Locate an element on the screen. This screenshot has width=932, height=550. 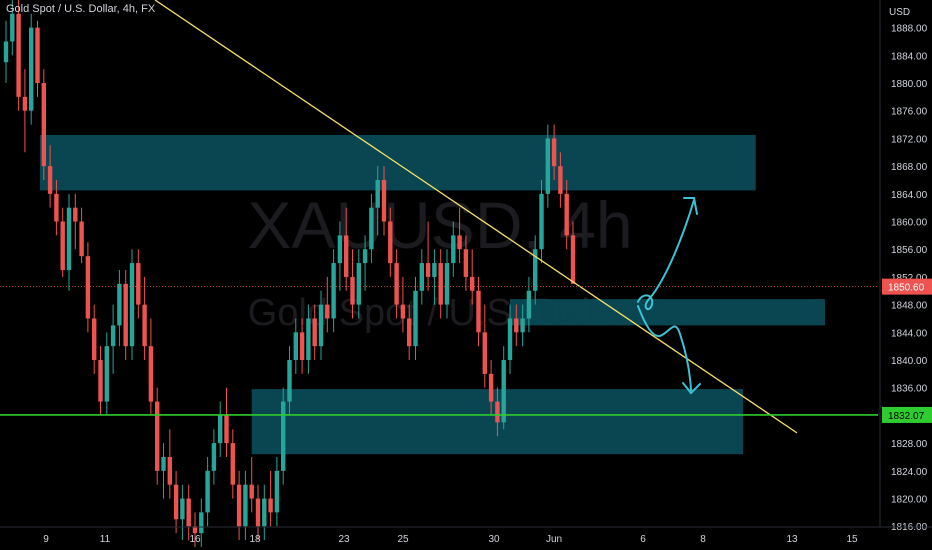
drawn-arrowhead-down is located at coordinates (691, 388).